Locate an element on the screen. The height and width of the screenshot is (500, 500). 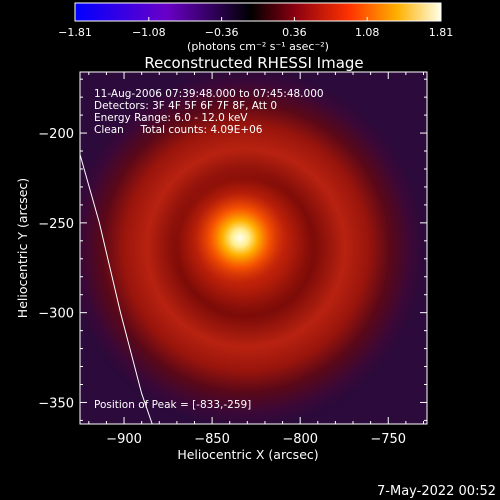
x-tick-label: −750 is located at coordinates (388, 439).